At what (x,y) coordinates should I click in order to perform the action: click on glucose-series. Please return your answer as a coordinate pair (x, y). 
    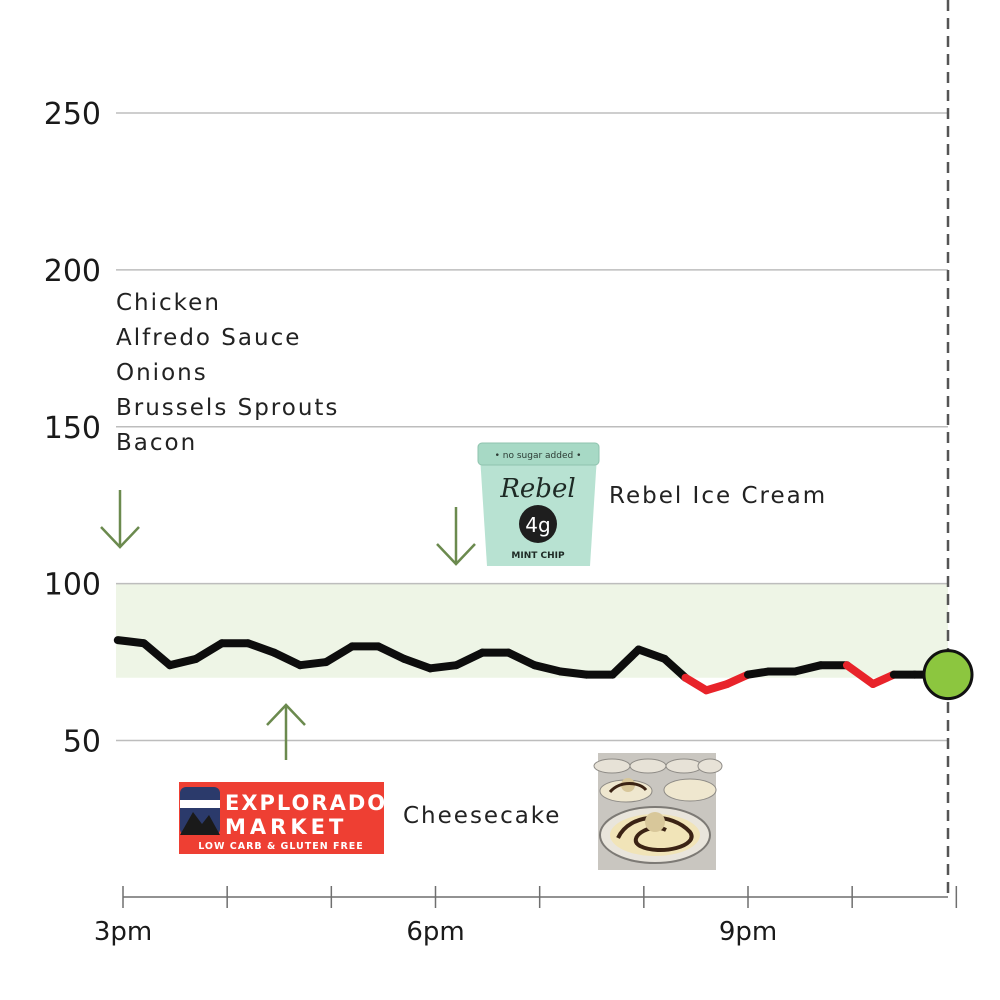
    Looking at the image, I should click on (537, 665).